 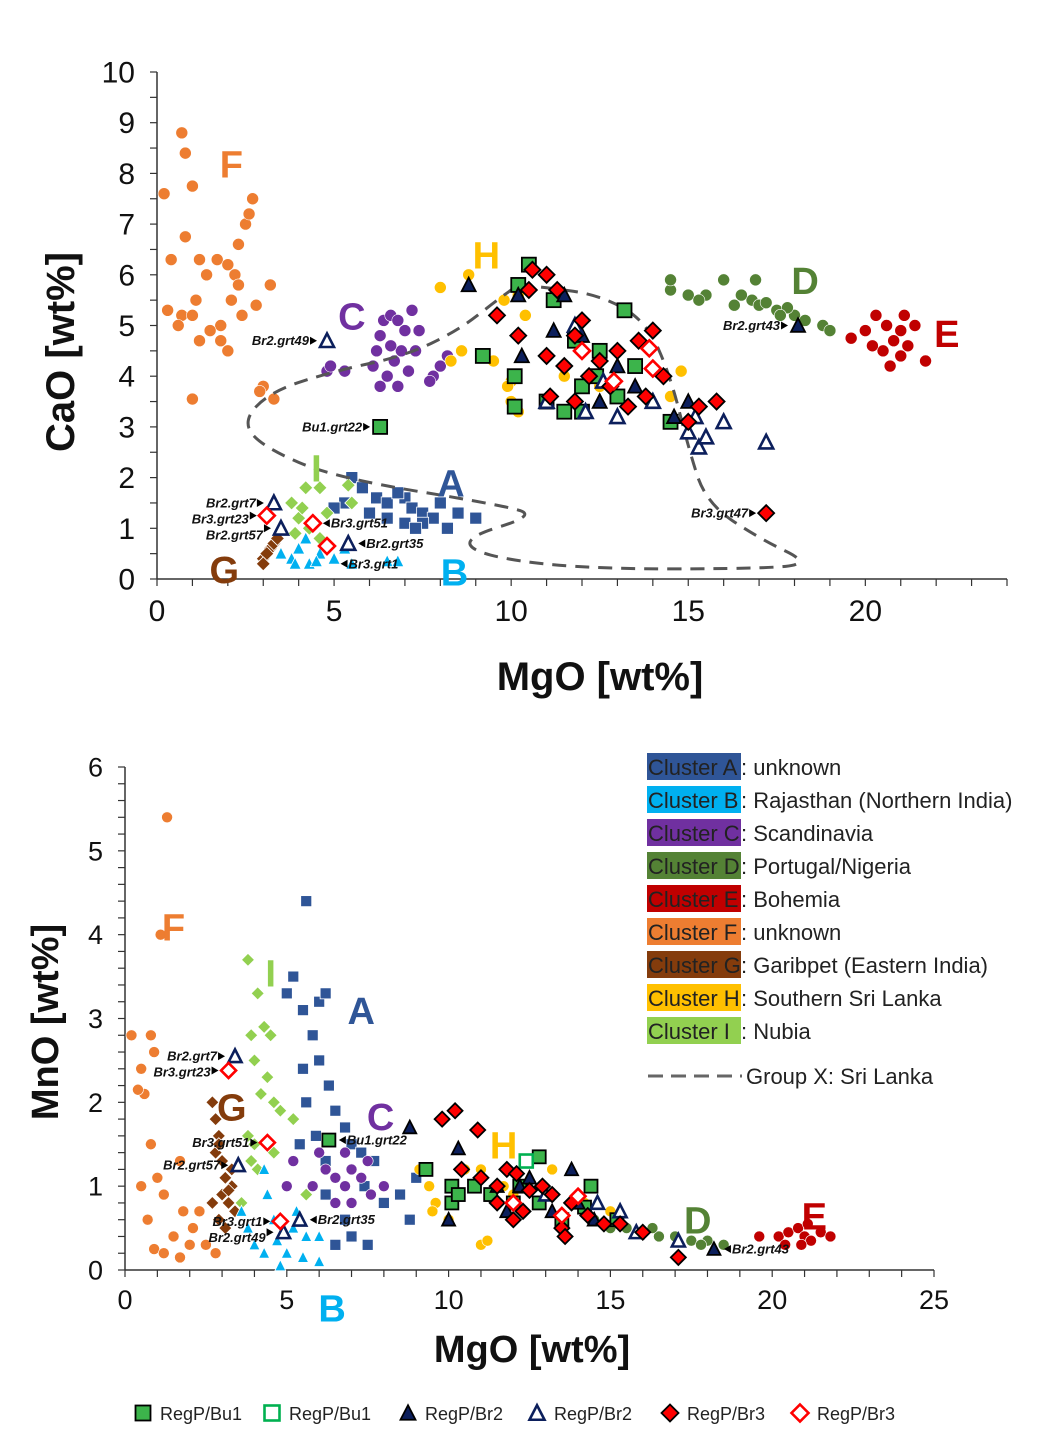 What do you see at coordinates (610, 1300) in the screenshot?
I see `x-tick-label: 15` at bounding box center [610, 1300].